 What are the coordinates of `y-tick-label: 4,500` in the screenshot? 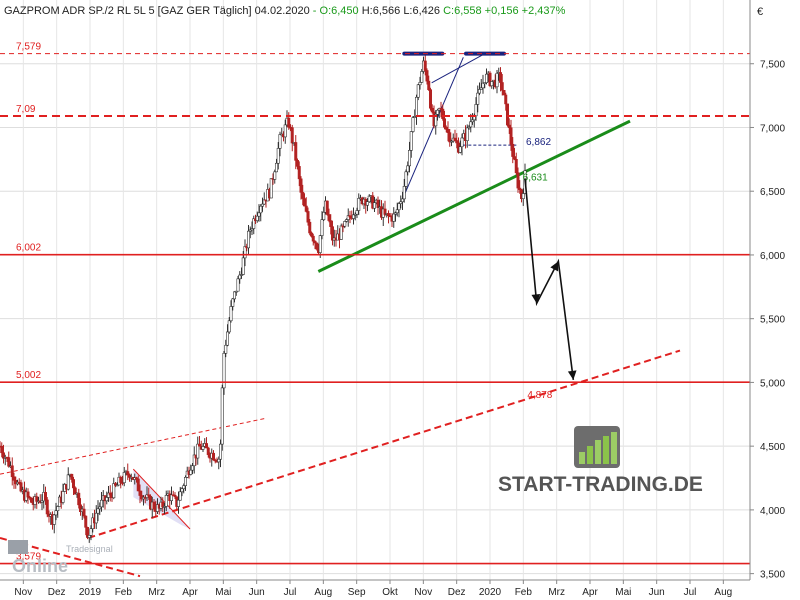 It's located at (772, 447).